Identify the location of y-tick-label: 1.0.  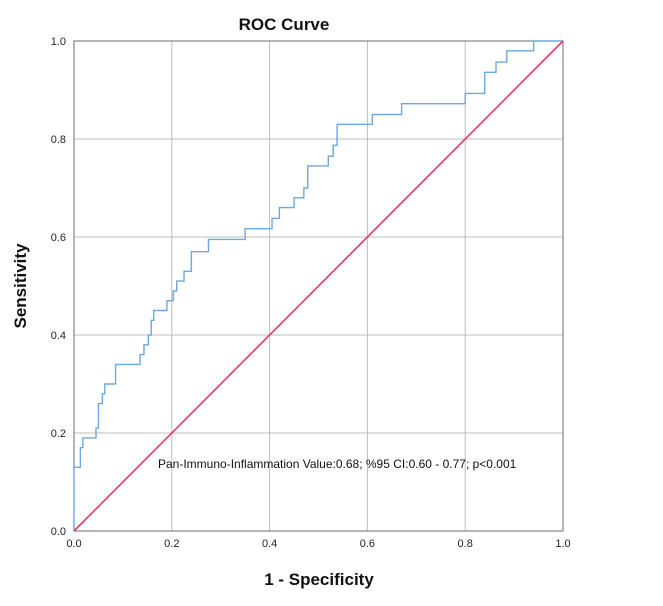
(58, 42).